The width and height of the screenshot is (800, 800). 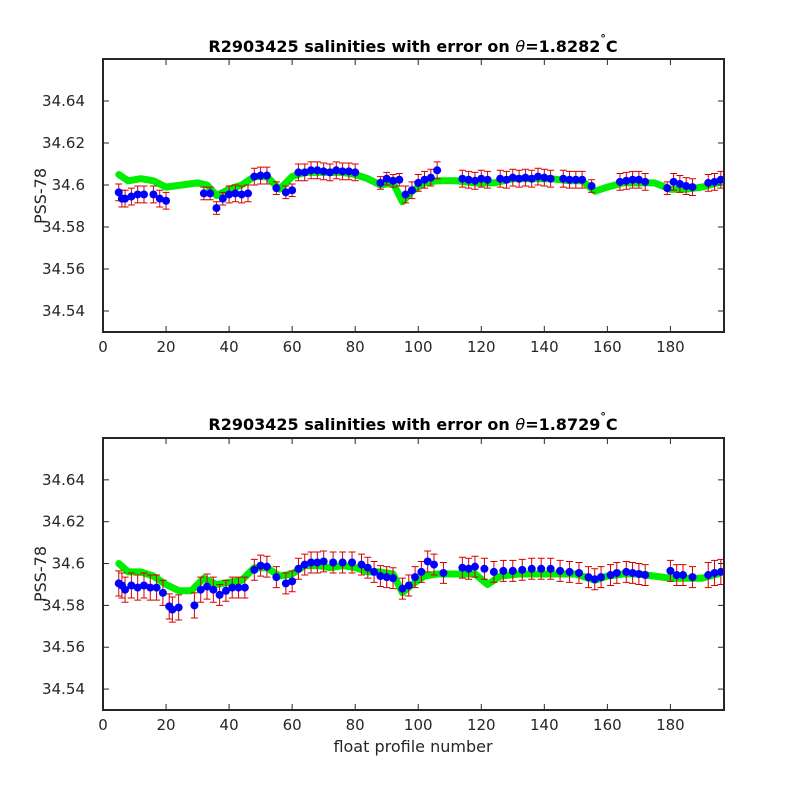 What do you see at coordinates (418, 725) in the screenshot?
I see `bottom-x-tick-label: 100` at bounding box center [418, 725].